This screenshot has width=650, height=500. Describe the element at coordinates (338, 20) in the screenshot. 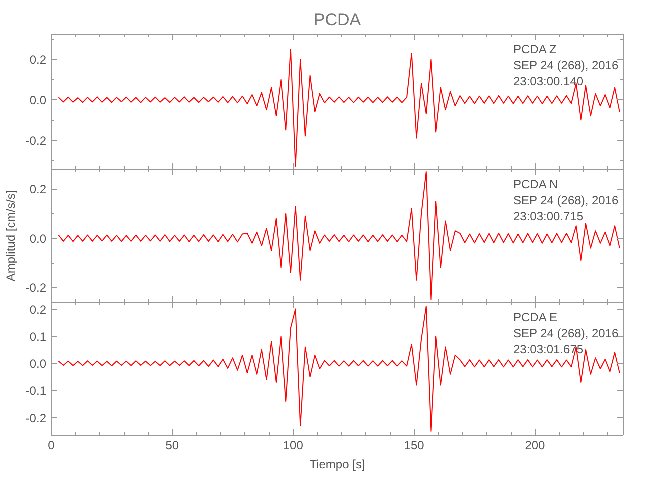

I see `chart-title: PCDA` at that location.